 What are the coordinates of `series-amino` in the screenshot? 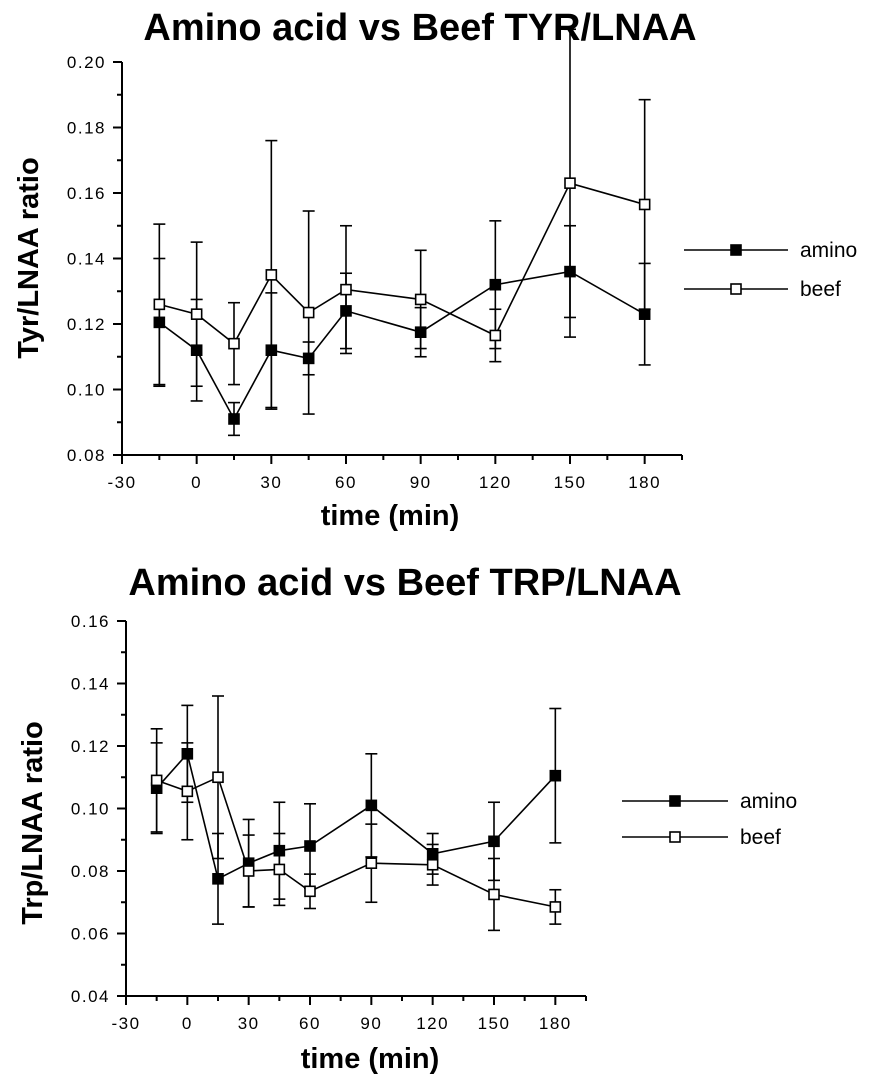 It's located at (402, 328).